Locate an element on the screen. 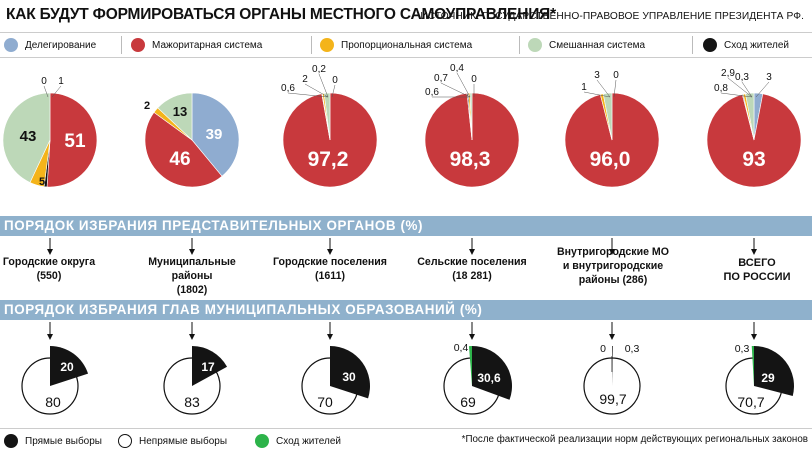 The width and height of the screenshot is (812, 457). pie-small-label: 2 is located at coordinates (305, 79).